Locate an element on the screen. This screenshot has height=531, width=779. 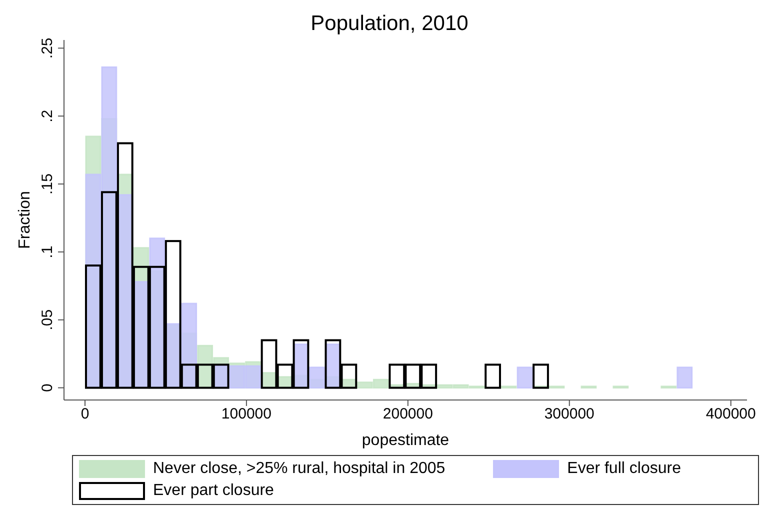
y-tick-label: .15 is located at coordinates (47, 184).